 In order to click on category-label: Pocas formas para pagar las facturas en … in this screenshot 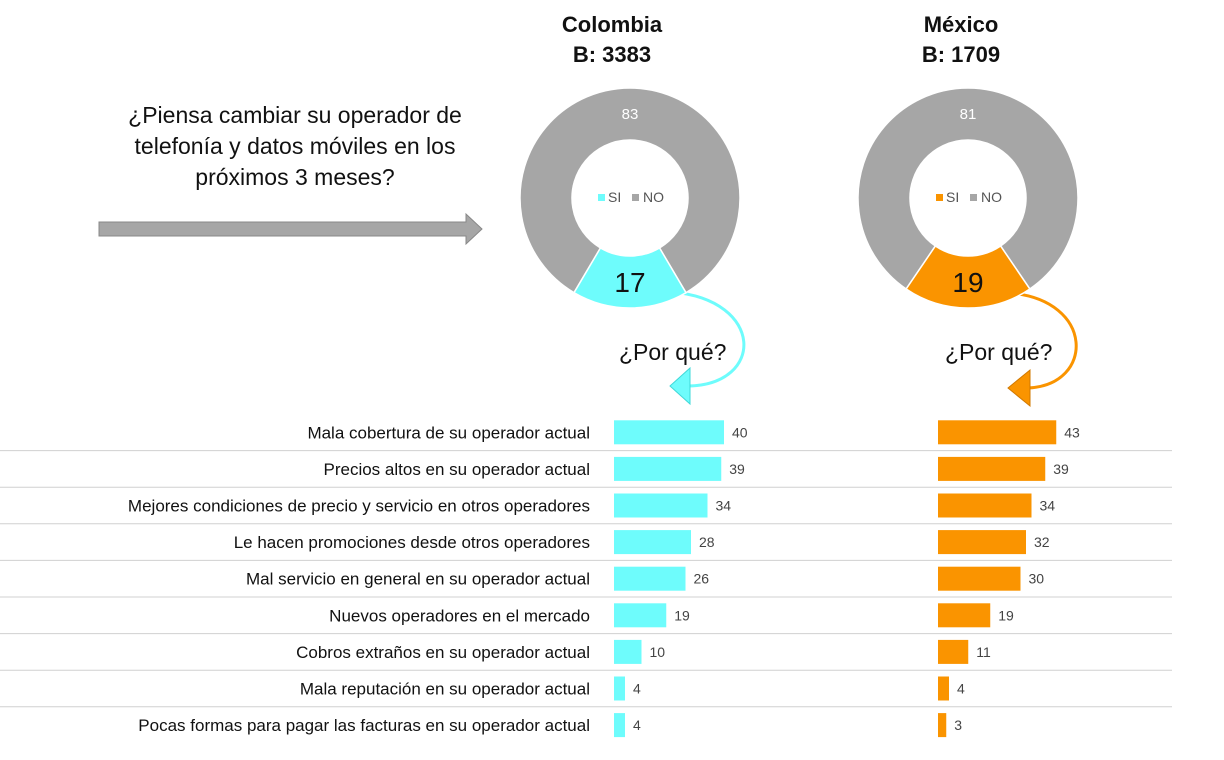, I will do `click(364, 725)`.